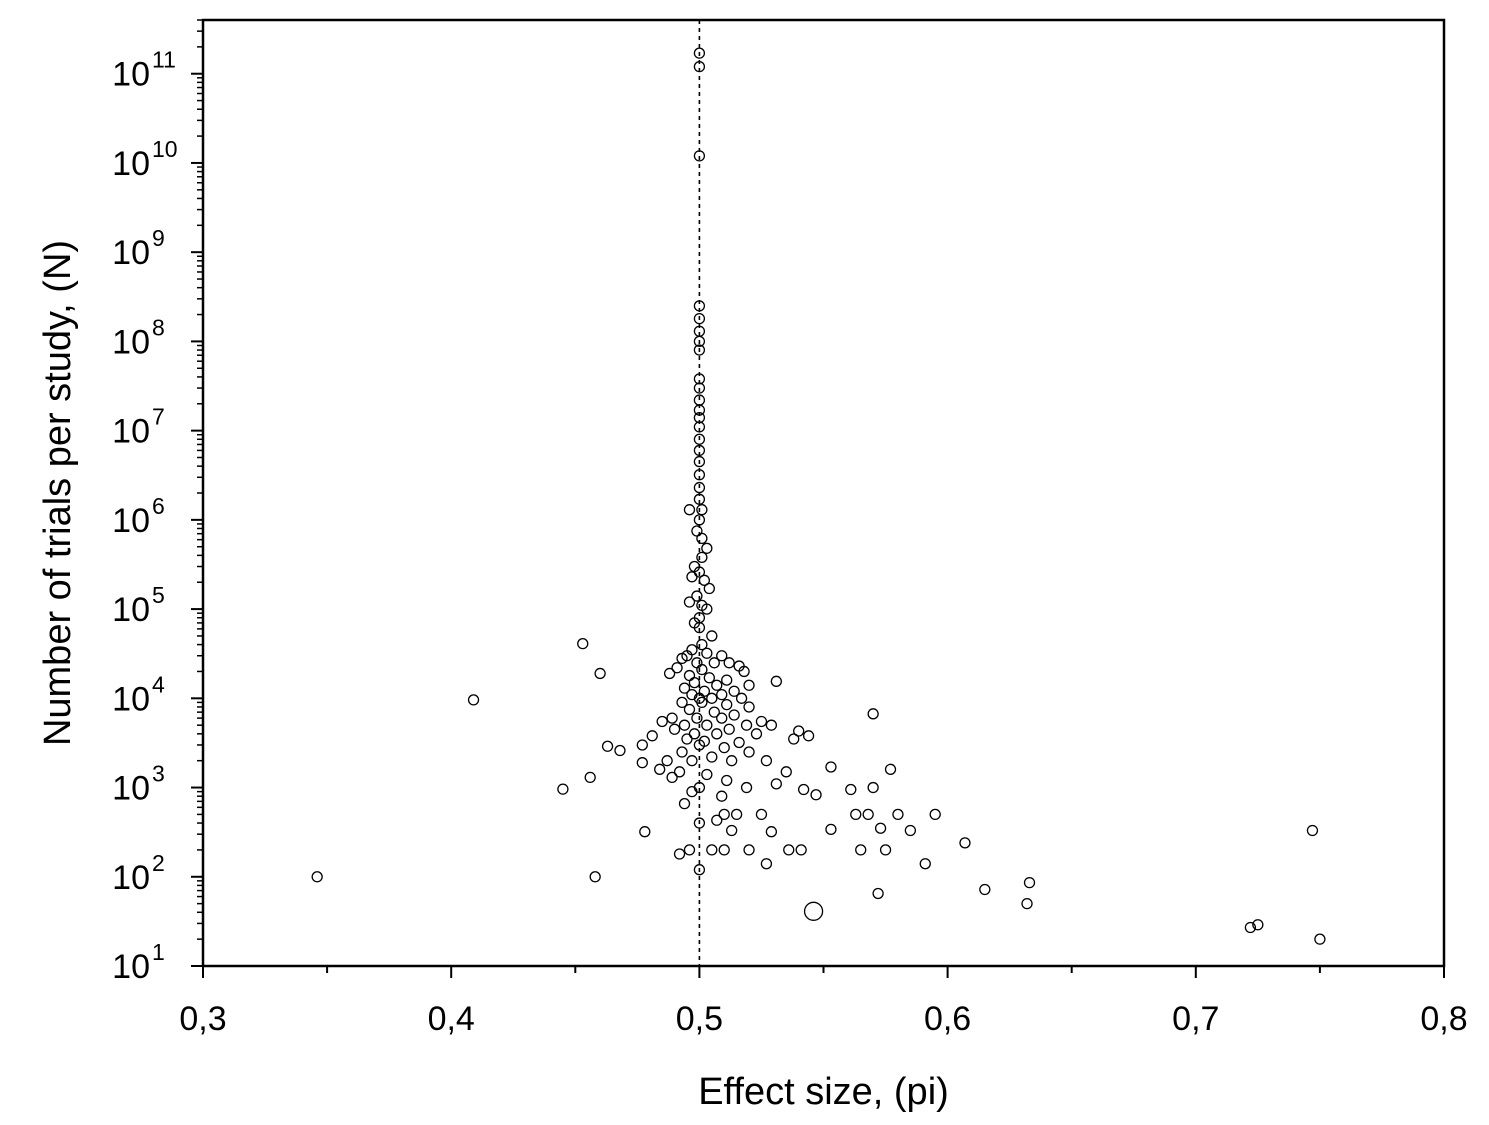 This screenshot has width=1489, height=1125. What do you see at coordinates (138, 784) in the screenshot?
I see `y-tick-label: 10 3` at bounding box center [138, 784].